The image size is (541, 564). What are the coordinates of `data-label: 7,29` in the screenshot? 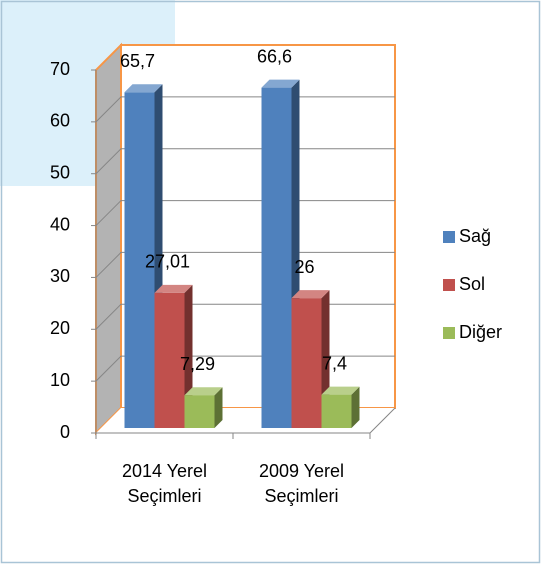 It's located at (197, 364).